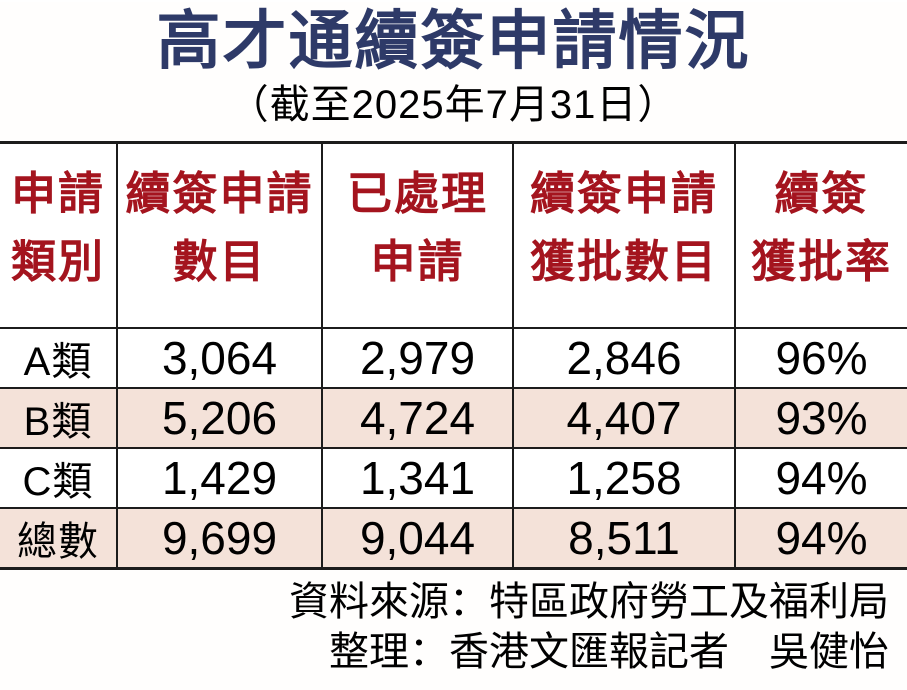  I want to click on cell-category: 總數, so click(58, 538).